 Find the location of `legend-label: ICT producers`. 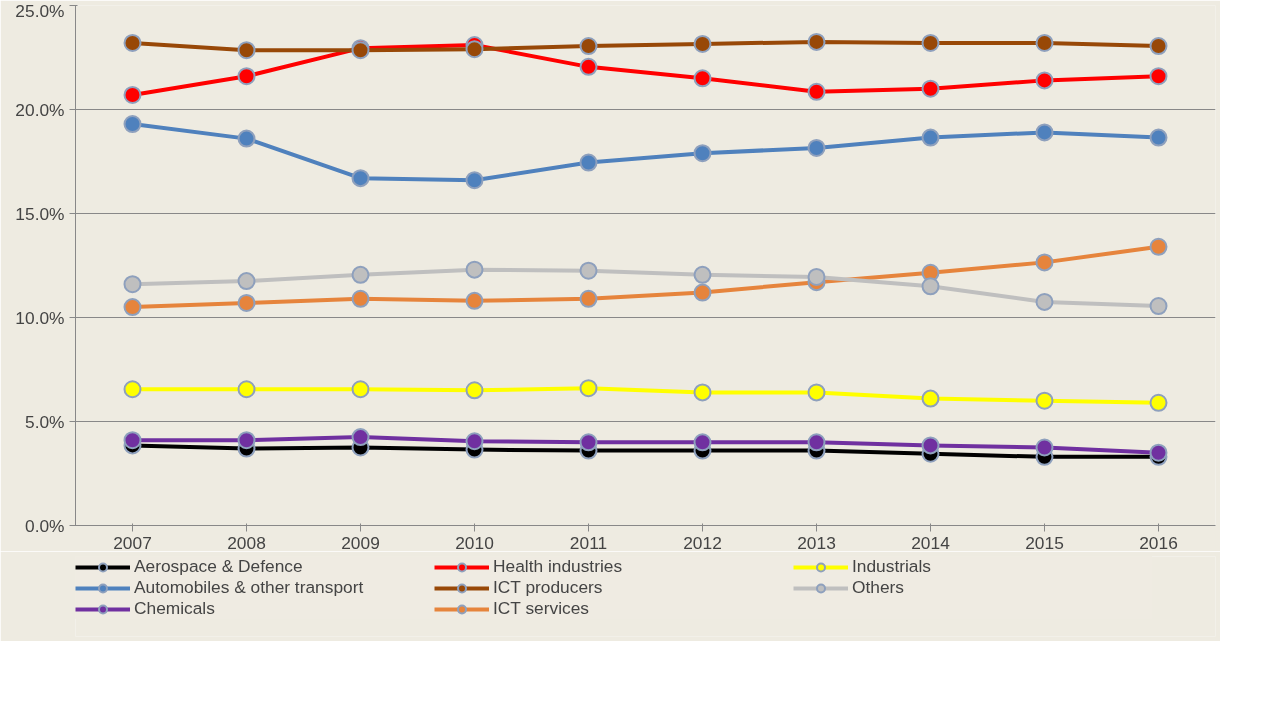

legend-label: ICT producers is located at coordinates (548, 587).